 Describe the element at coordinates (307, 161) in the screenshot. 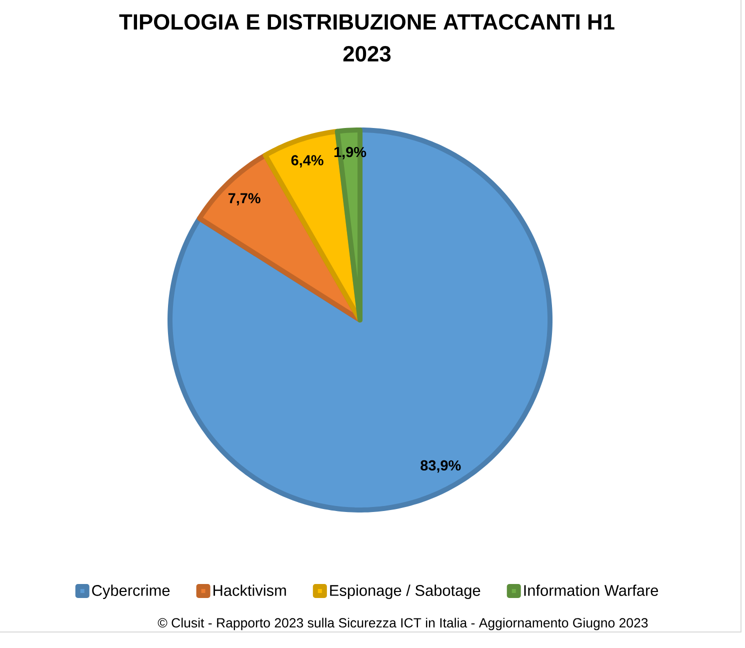

I see `data-label: 6,4%` at that location.